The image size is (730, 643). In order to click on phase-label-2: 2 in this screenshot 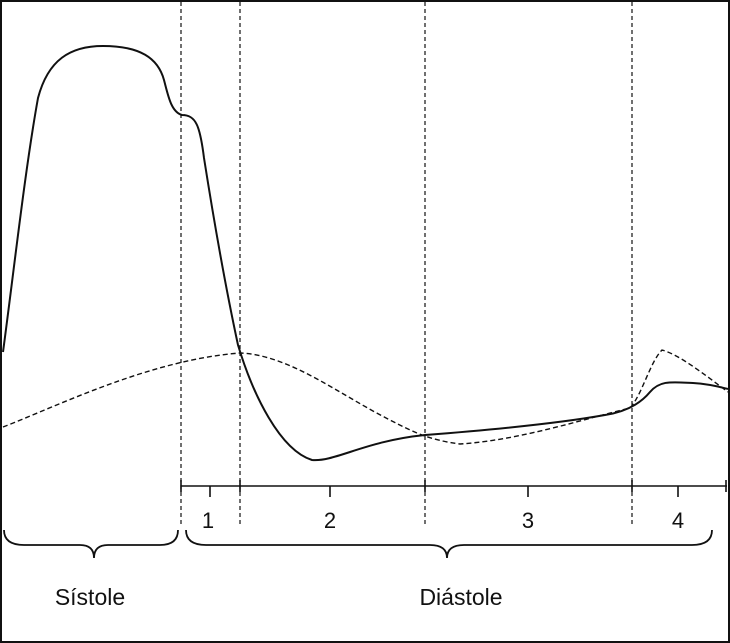, I will do `click(330, 520)`.